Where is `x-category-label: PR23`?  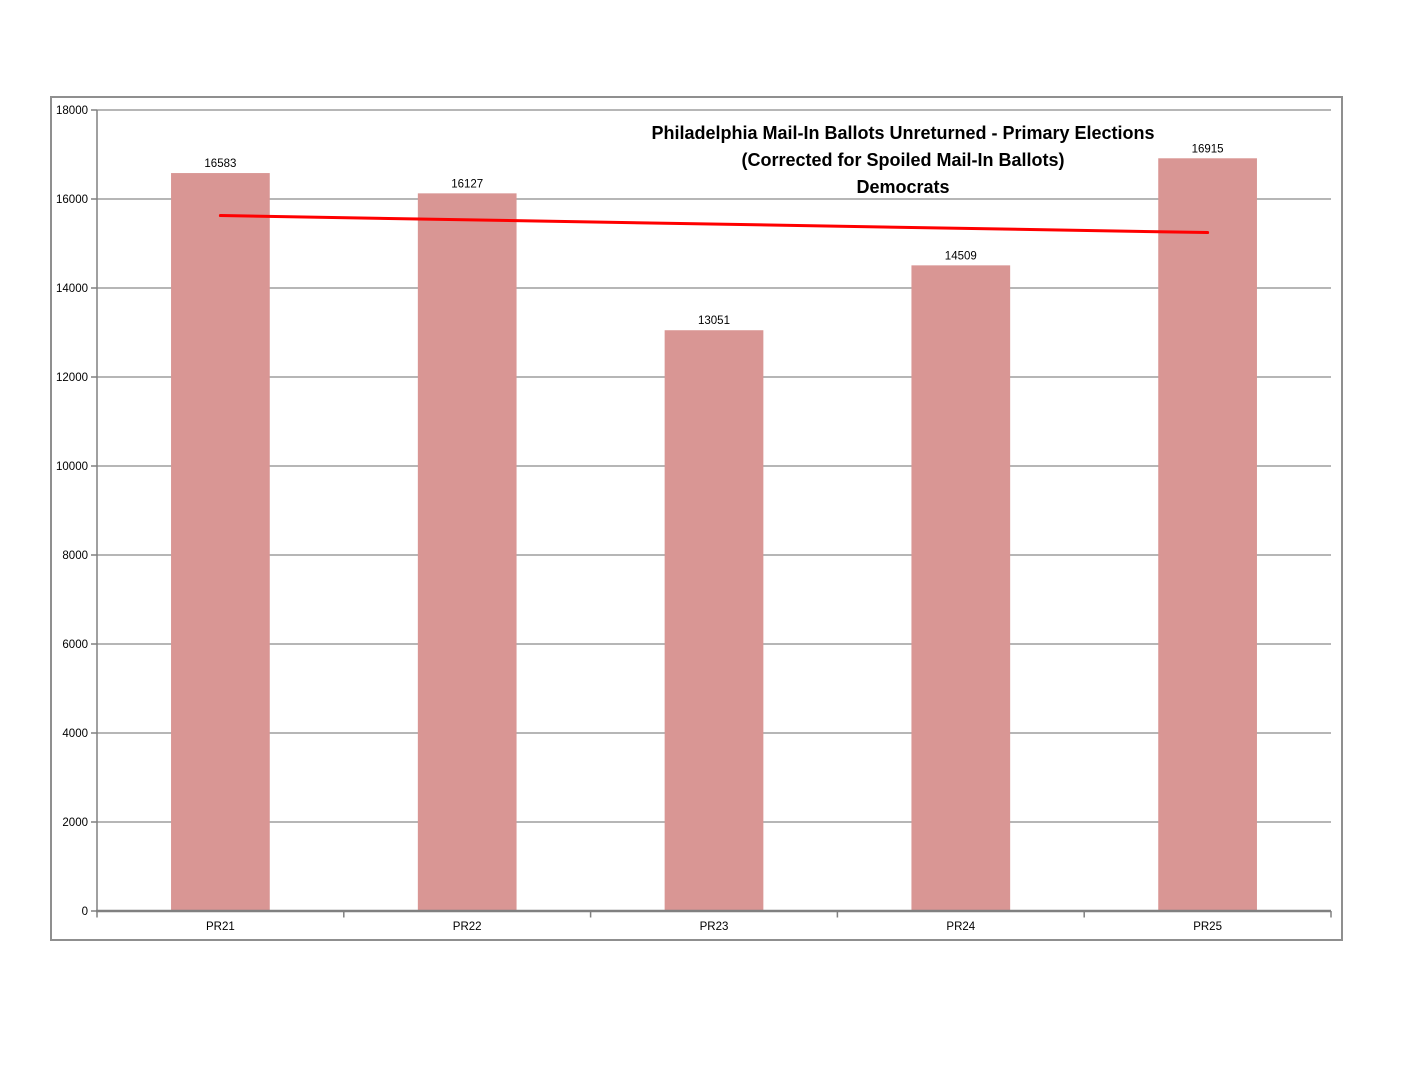 x-category-label: PR23 is located at coordinates (714, 927).